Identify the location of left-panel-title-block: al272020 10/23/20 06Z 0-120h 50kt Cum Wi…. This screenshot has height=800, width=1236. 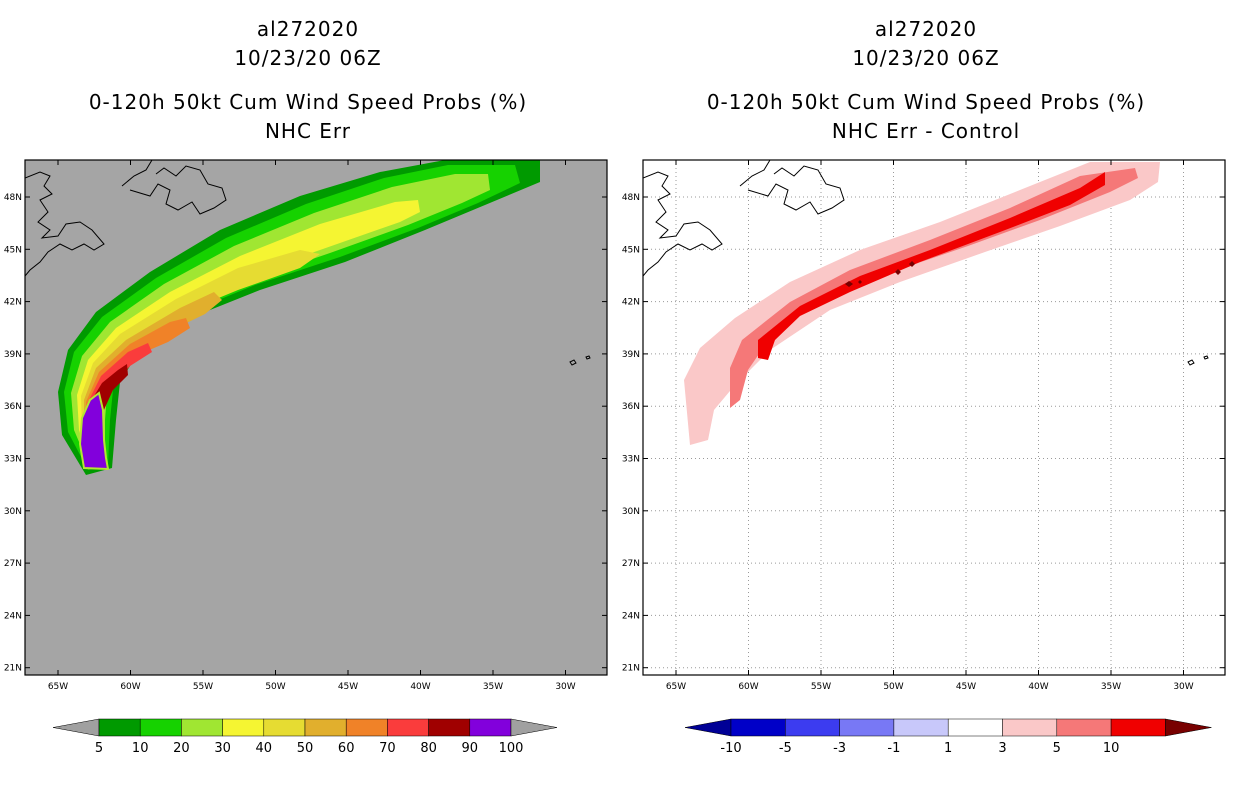
(308, 80).